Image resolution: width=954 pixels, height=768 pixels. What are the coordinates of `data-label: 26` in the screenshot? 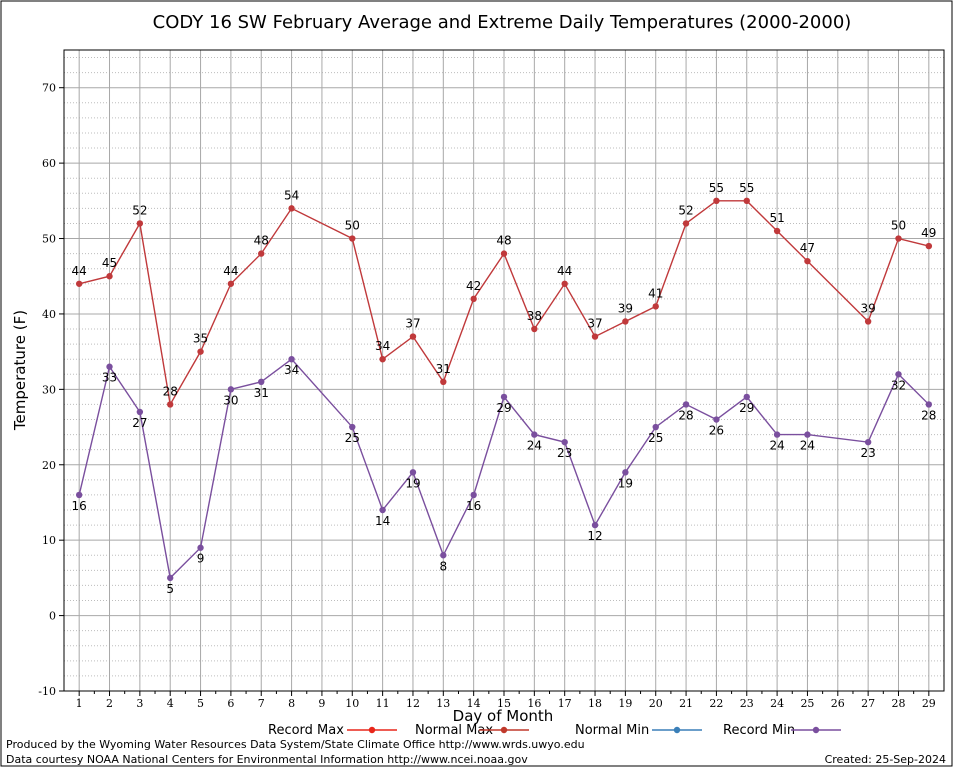 It's located at (716, 431).